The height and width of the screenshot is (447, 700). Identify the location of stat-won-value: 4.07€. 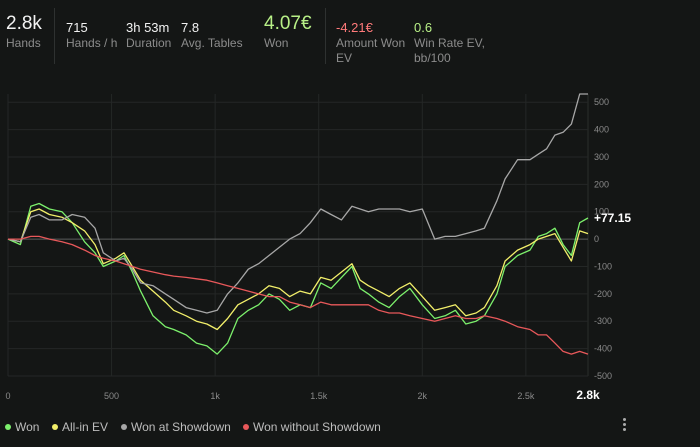
(288, 23).